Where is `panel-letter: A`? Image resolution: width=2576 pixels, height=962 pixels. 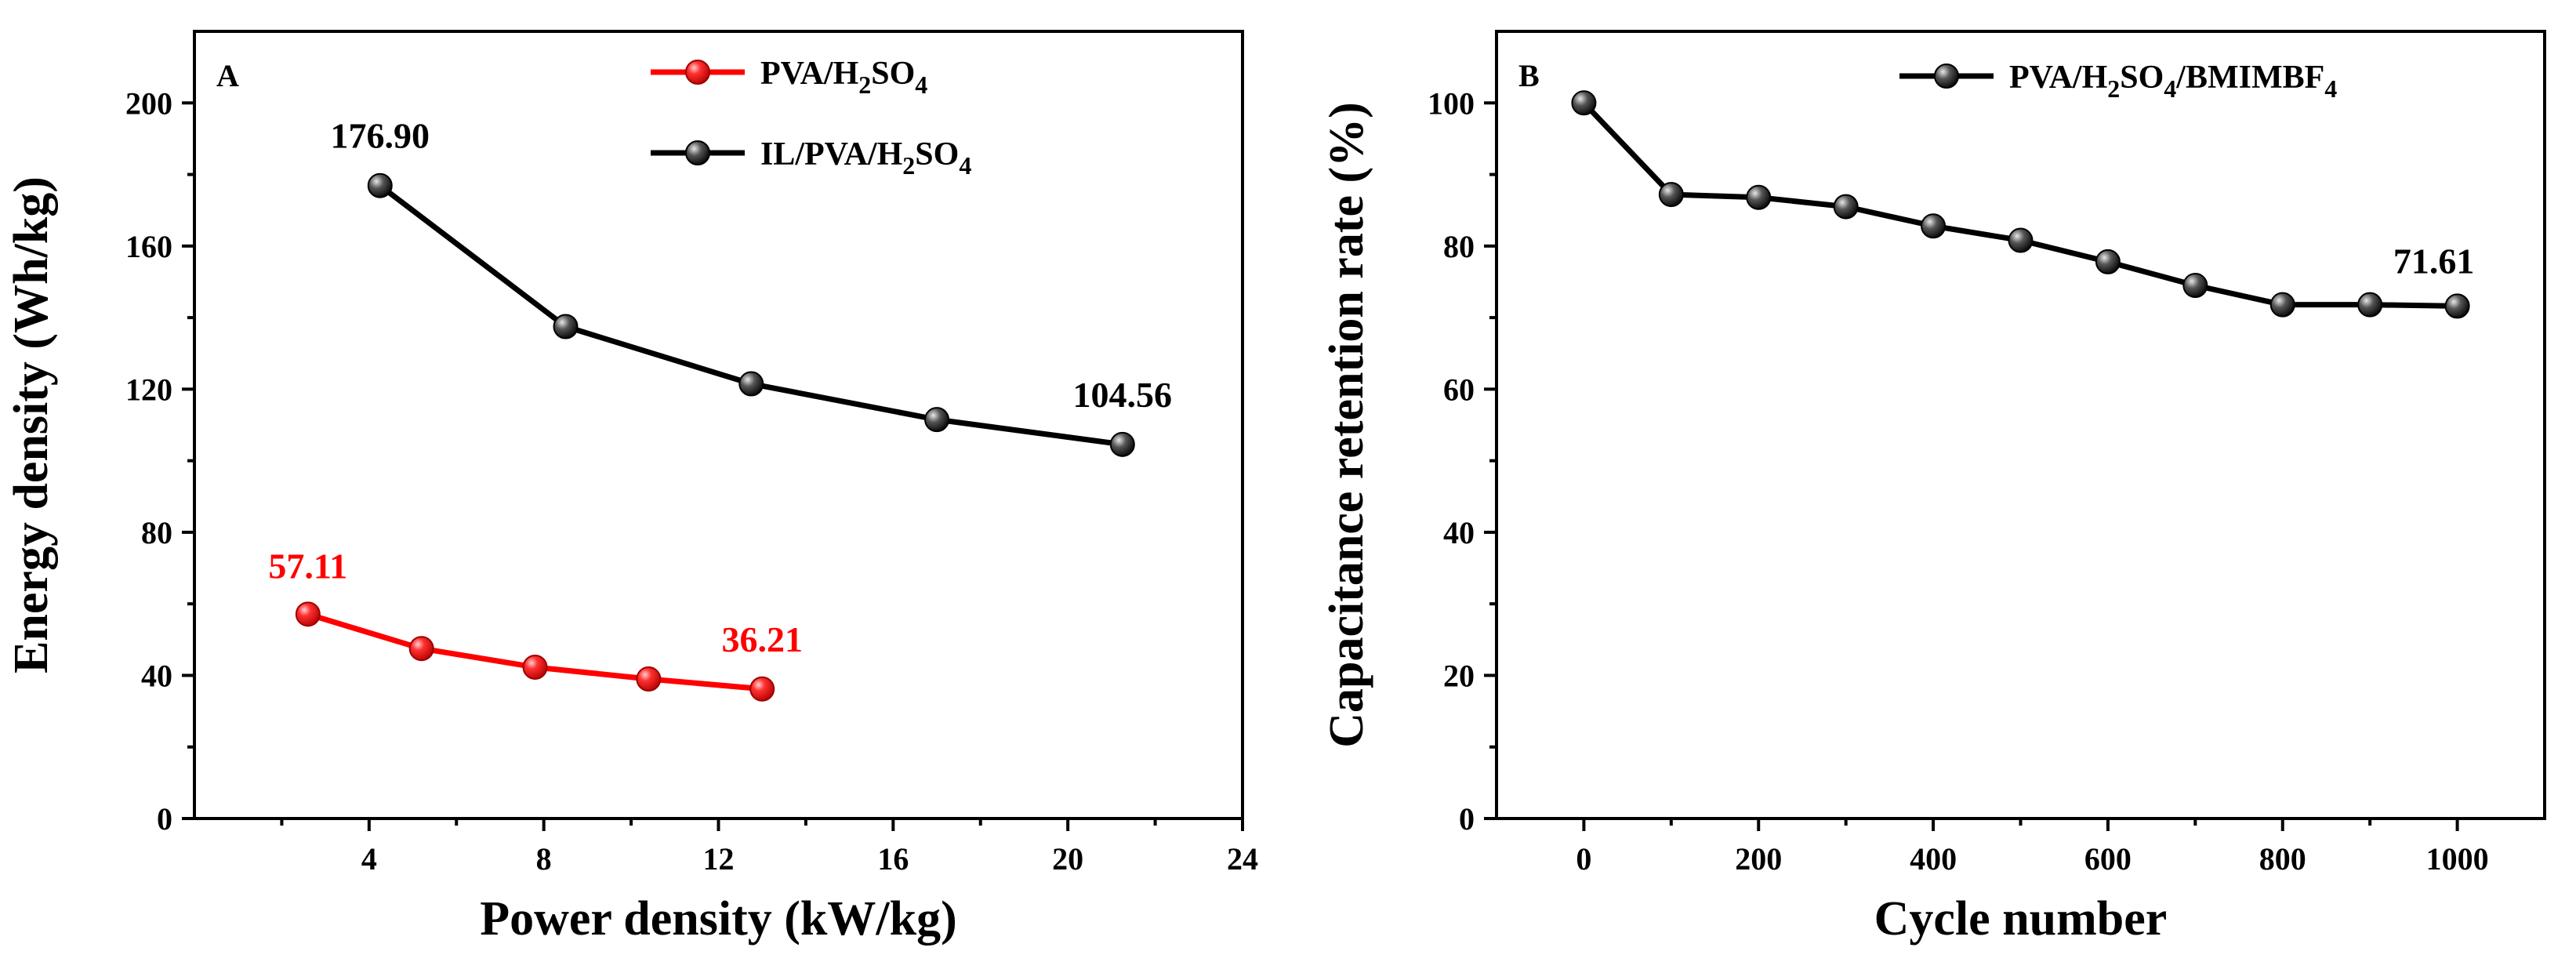 panel-letter: A is located at coordinates (228, 75).